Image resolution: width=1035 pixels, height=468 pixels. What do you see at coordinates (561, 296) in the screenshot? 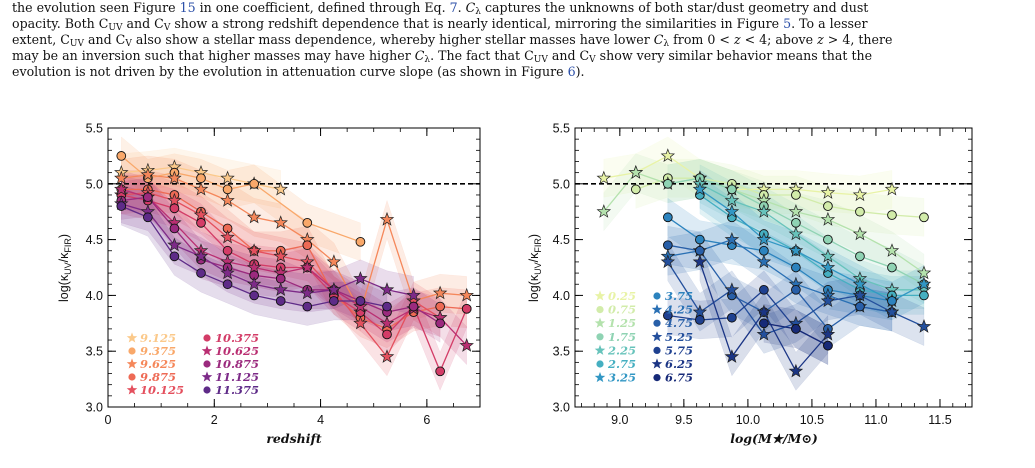
I see `right-y-tick-label: 4.0` at bounding box center [561, 296].